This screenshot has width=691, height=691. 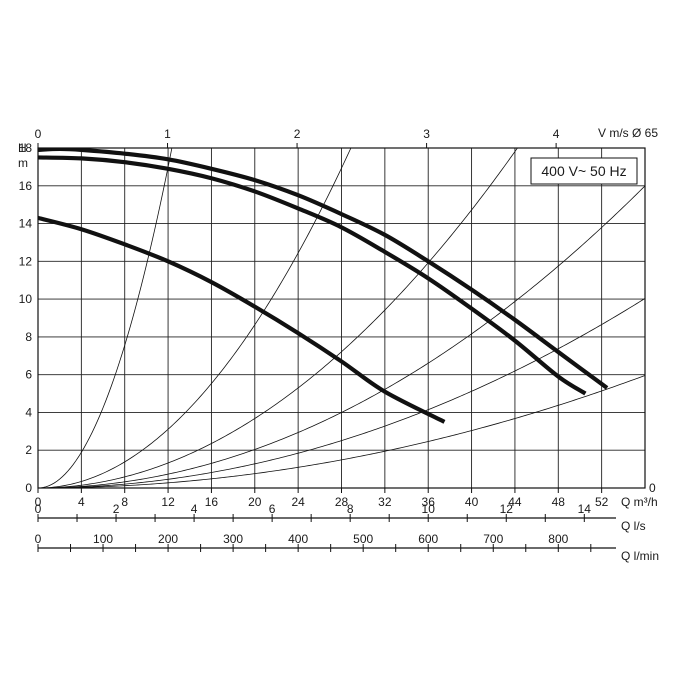 I want to click on x-tick-label: 12, so click(x=168, y=502).